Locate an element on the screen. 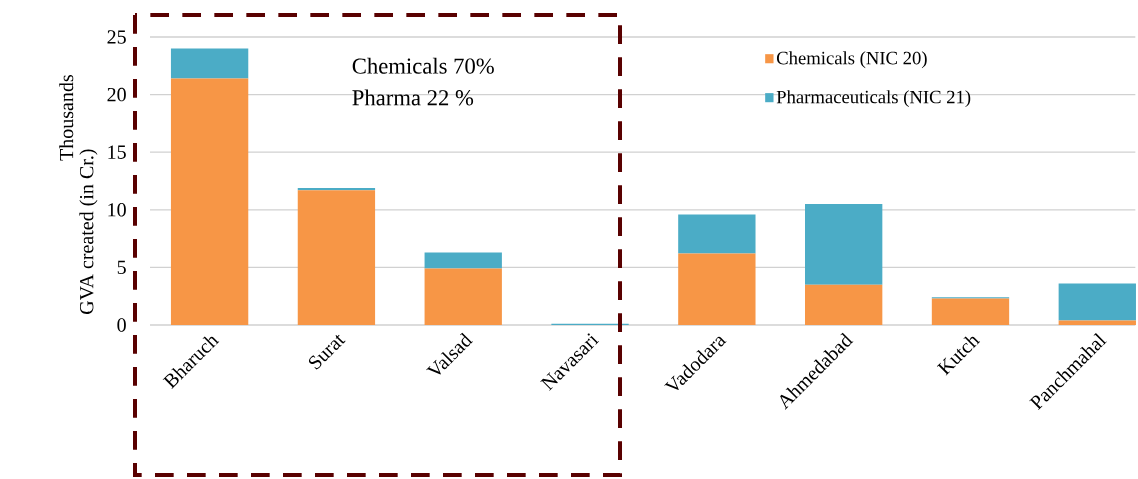  y-tick-label: 25 is located at coordinates (116, 37).